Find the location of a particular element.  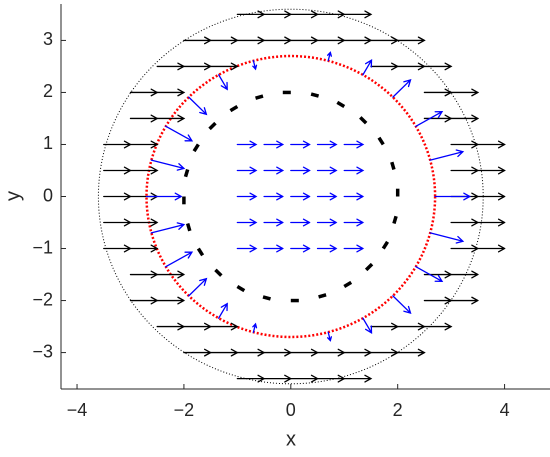

x-tick-label: 4 is located at coordinates (505, 410).